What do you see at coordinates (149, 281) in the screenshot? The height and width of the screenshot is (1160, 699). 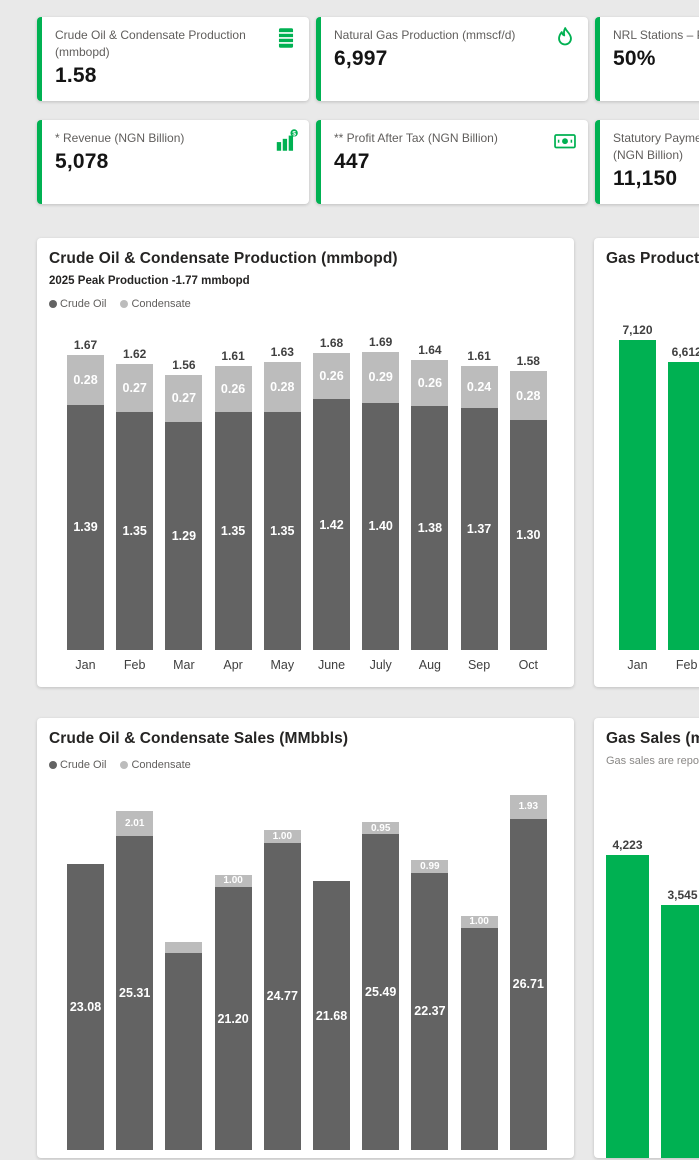 I see `production-chart-subtitle: 2025 Peak Production -1.77 mmbopd` at bounding box center [149, 281].